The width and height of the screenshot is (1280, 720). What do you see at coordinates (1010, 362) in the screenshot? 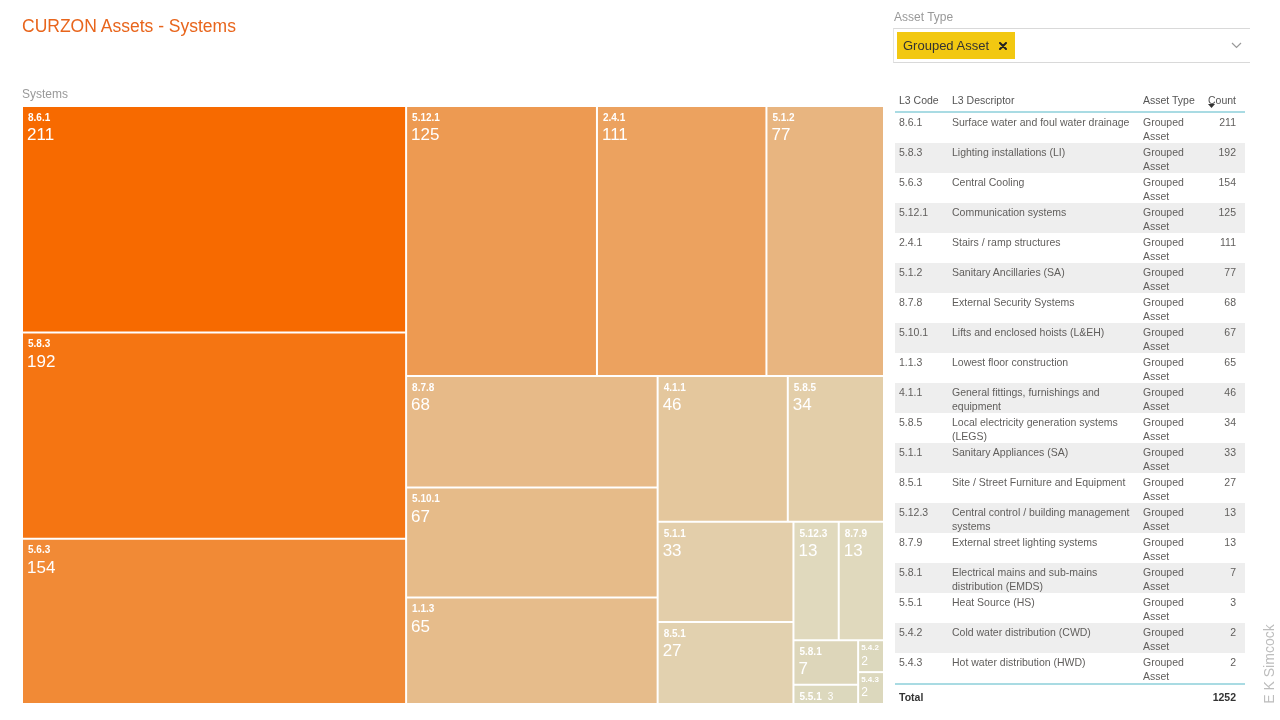
I see `text: Lowest floor construction` at bounding box center [1010, 362].